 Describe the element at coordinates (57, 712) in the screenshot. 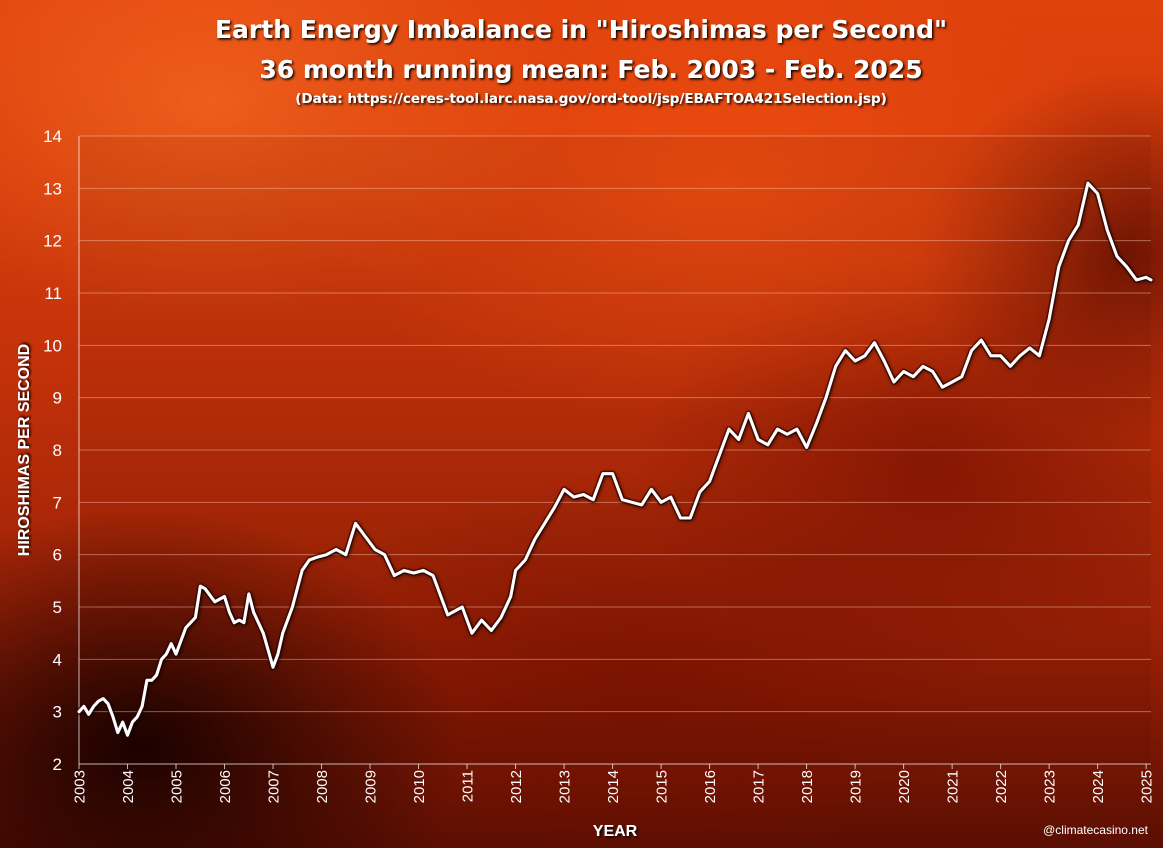

I see `y-tick-label: 3` at that location.